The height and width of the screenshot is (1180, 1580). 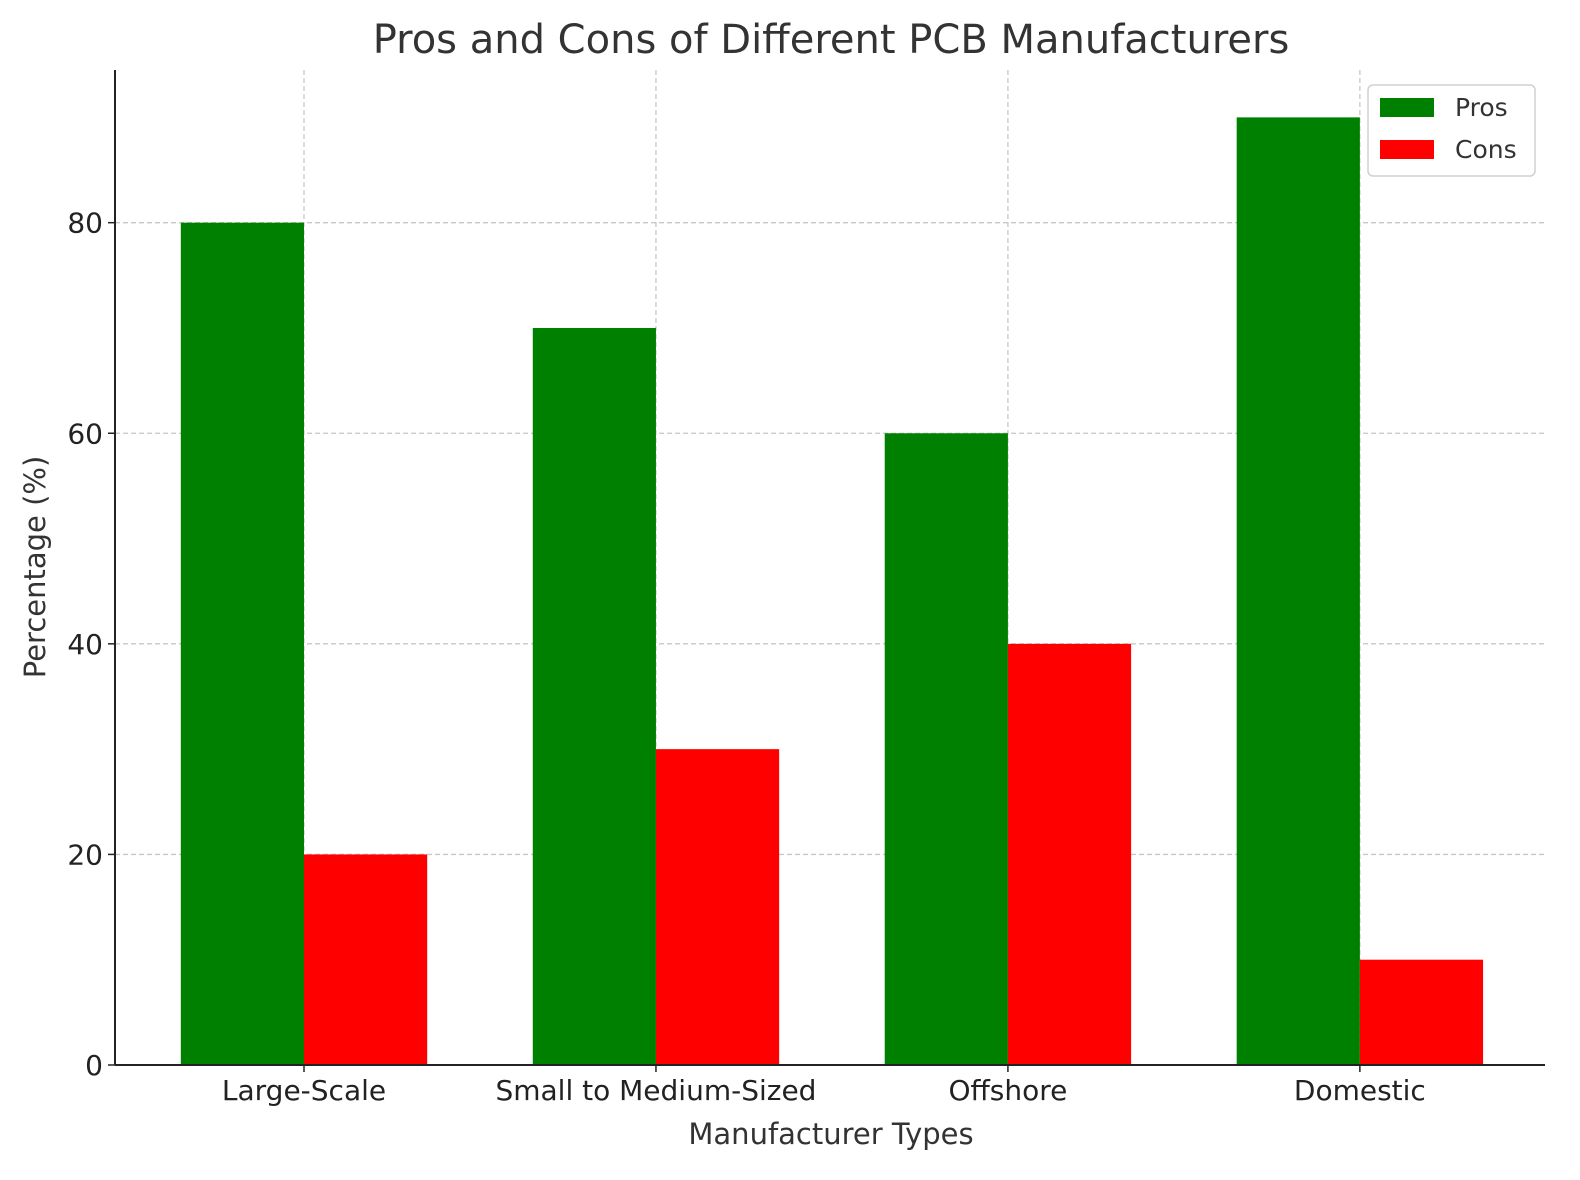 I want to click on y-tick-label: 40, so click(x=85, y=644).